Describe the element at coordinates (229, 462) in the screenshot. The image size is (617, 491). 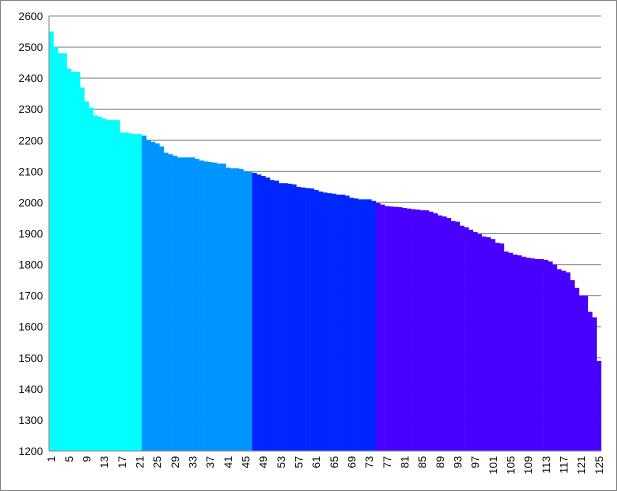
I see `x-tick-label: 41` at that location.